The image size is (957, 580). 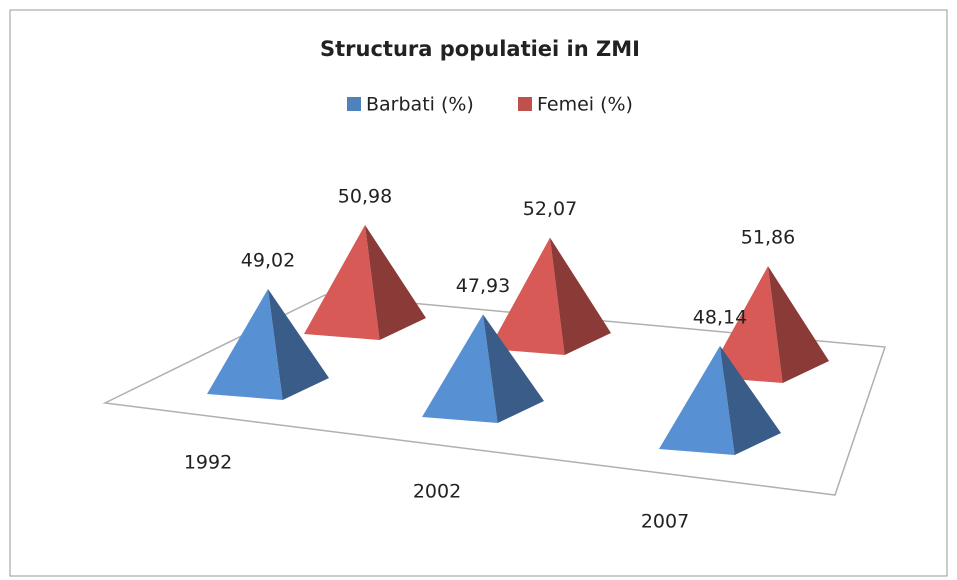 What do you see at coordinates (365, 196) in the screenshot?
I see `data-label: 50,98` at bounding box center [365, 196].